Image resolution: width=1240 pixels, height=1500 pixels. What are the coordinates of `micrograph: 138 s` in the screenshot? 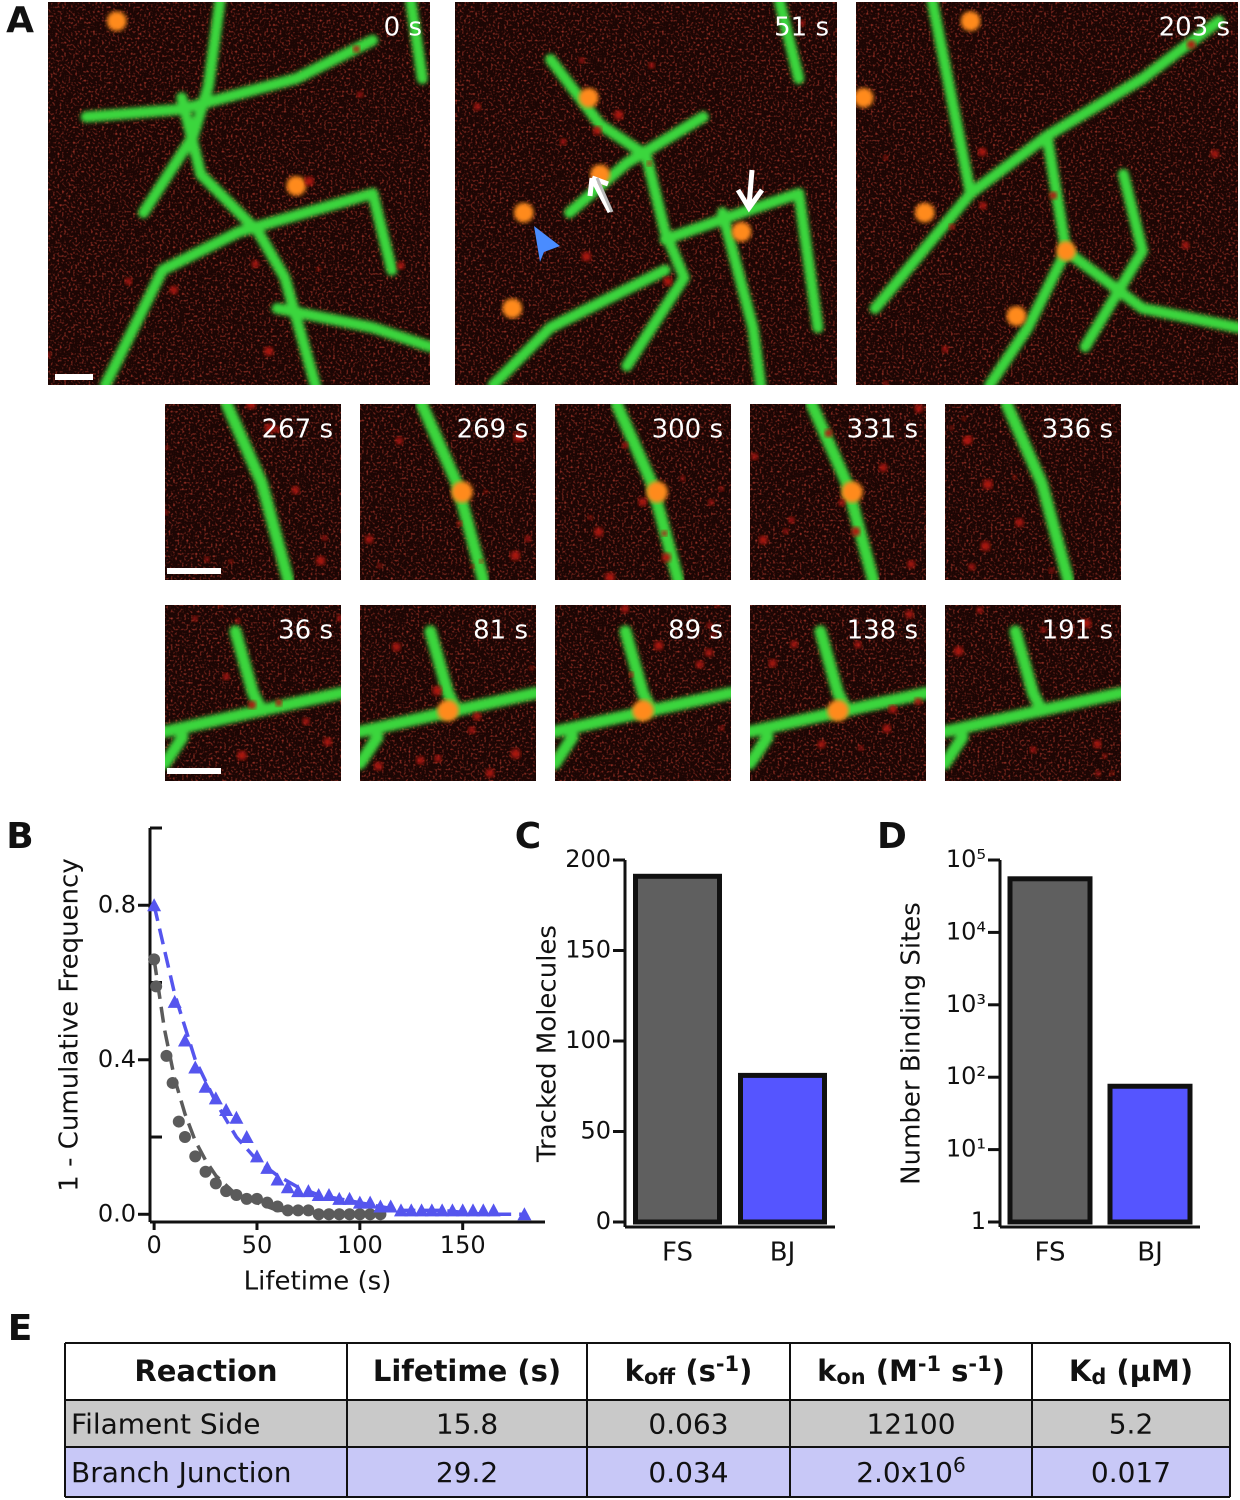 It's located at (838, 693).